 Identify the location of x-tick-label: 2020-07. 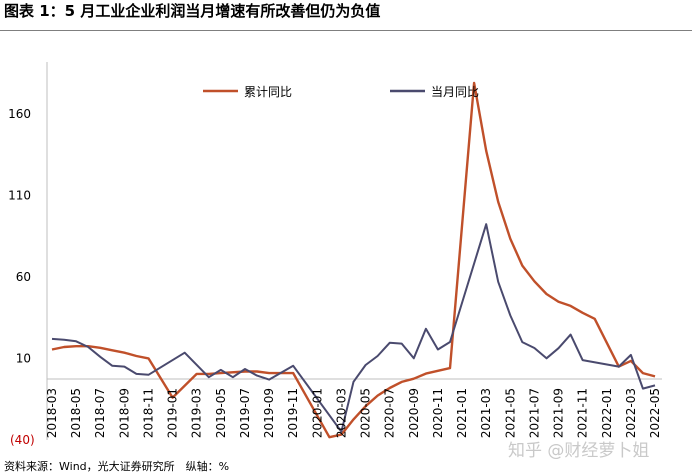
(390, 413).